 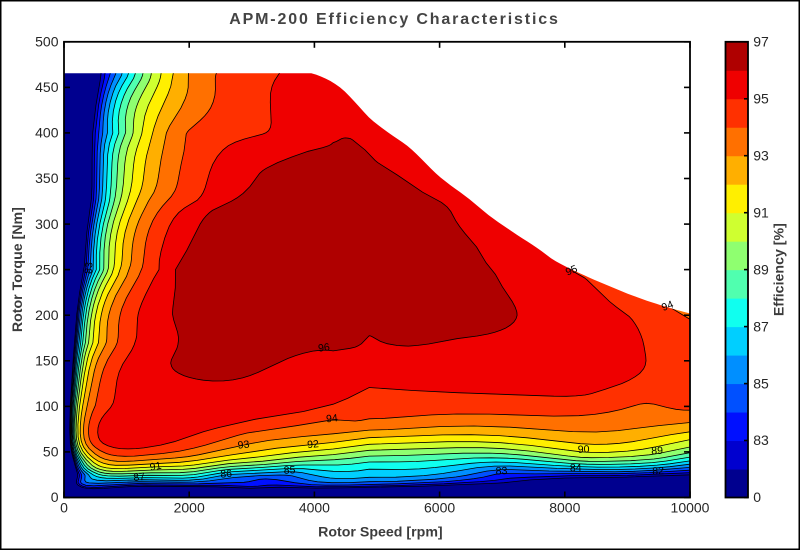 I want to click on svg-text:APM-200 Efficiency Characteris: APM-200 Efficiency Characteristics, so click(x=394, y=19).